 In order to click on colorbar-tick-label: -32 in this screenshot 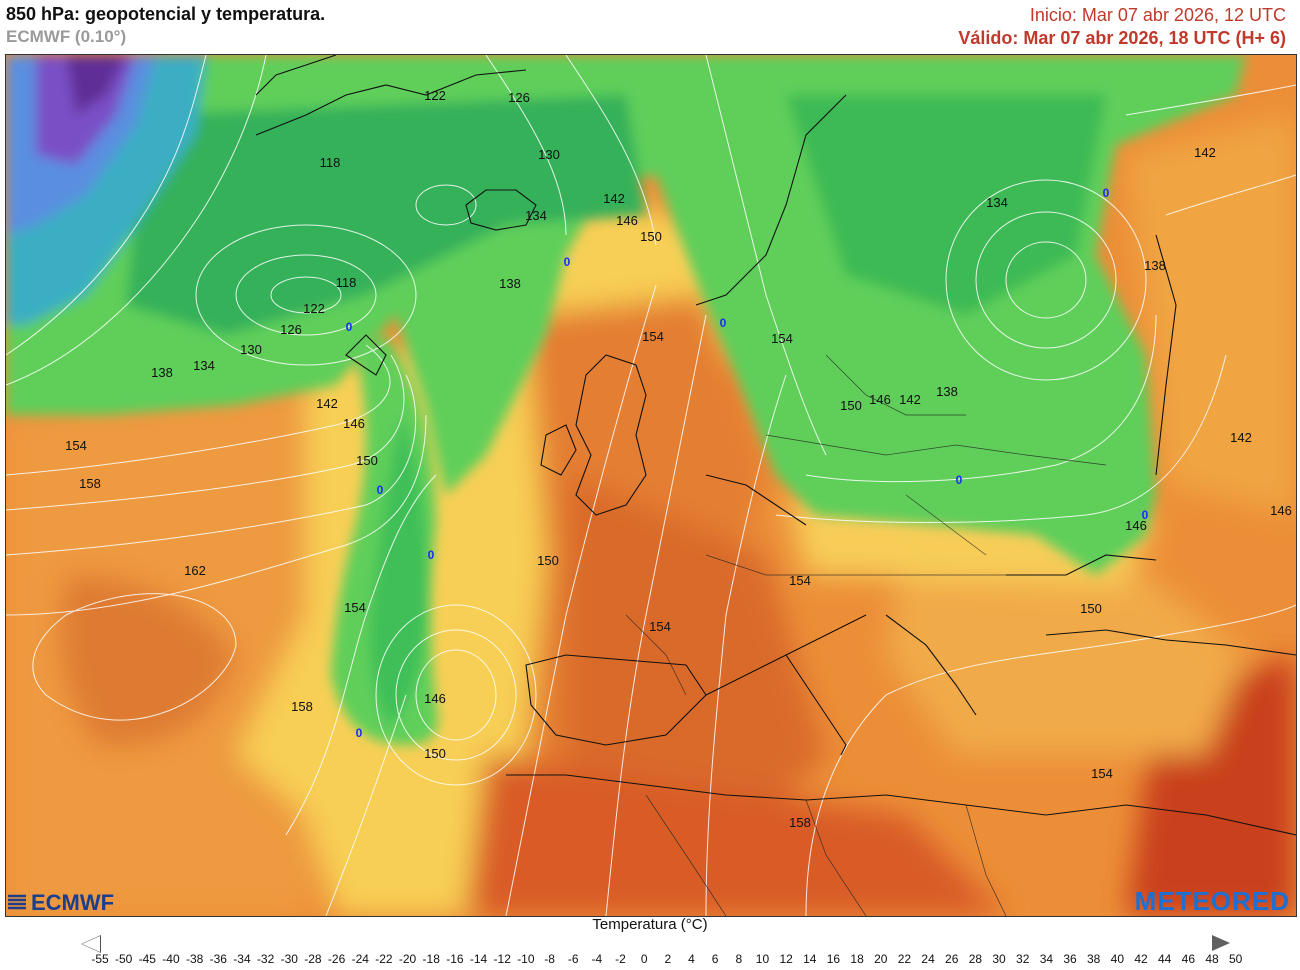, I will do `click(265, 959)`.